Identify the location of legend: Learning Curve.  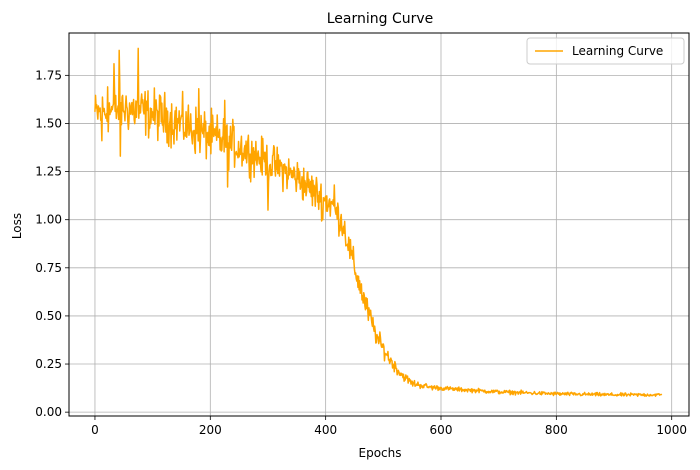
(605, 51).